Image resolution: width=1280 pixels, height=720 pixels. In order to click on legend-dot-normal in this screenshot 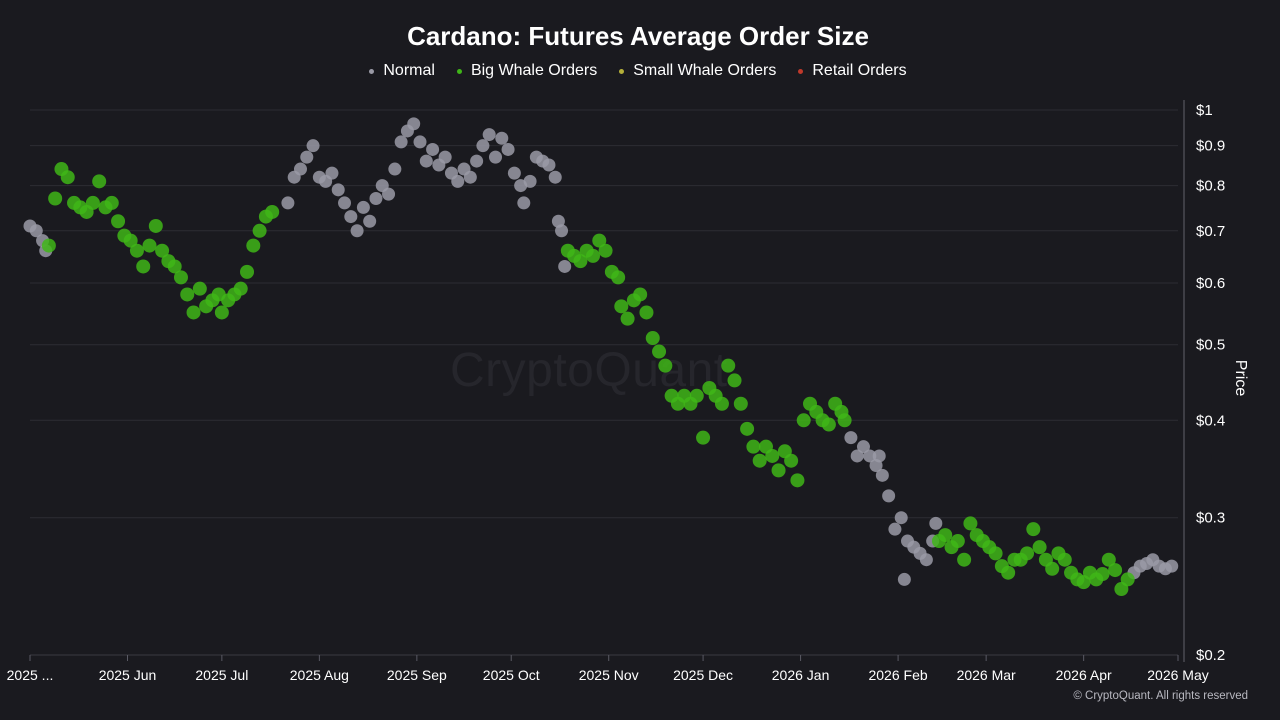, I will do `click(372, 71)`.